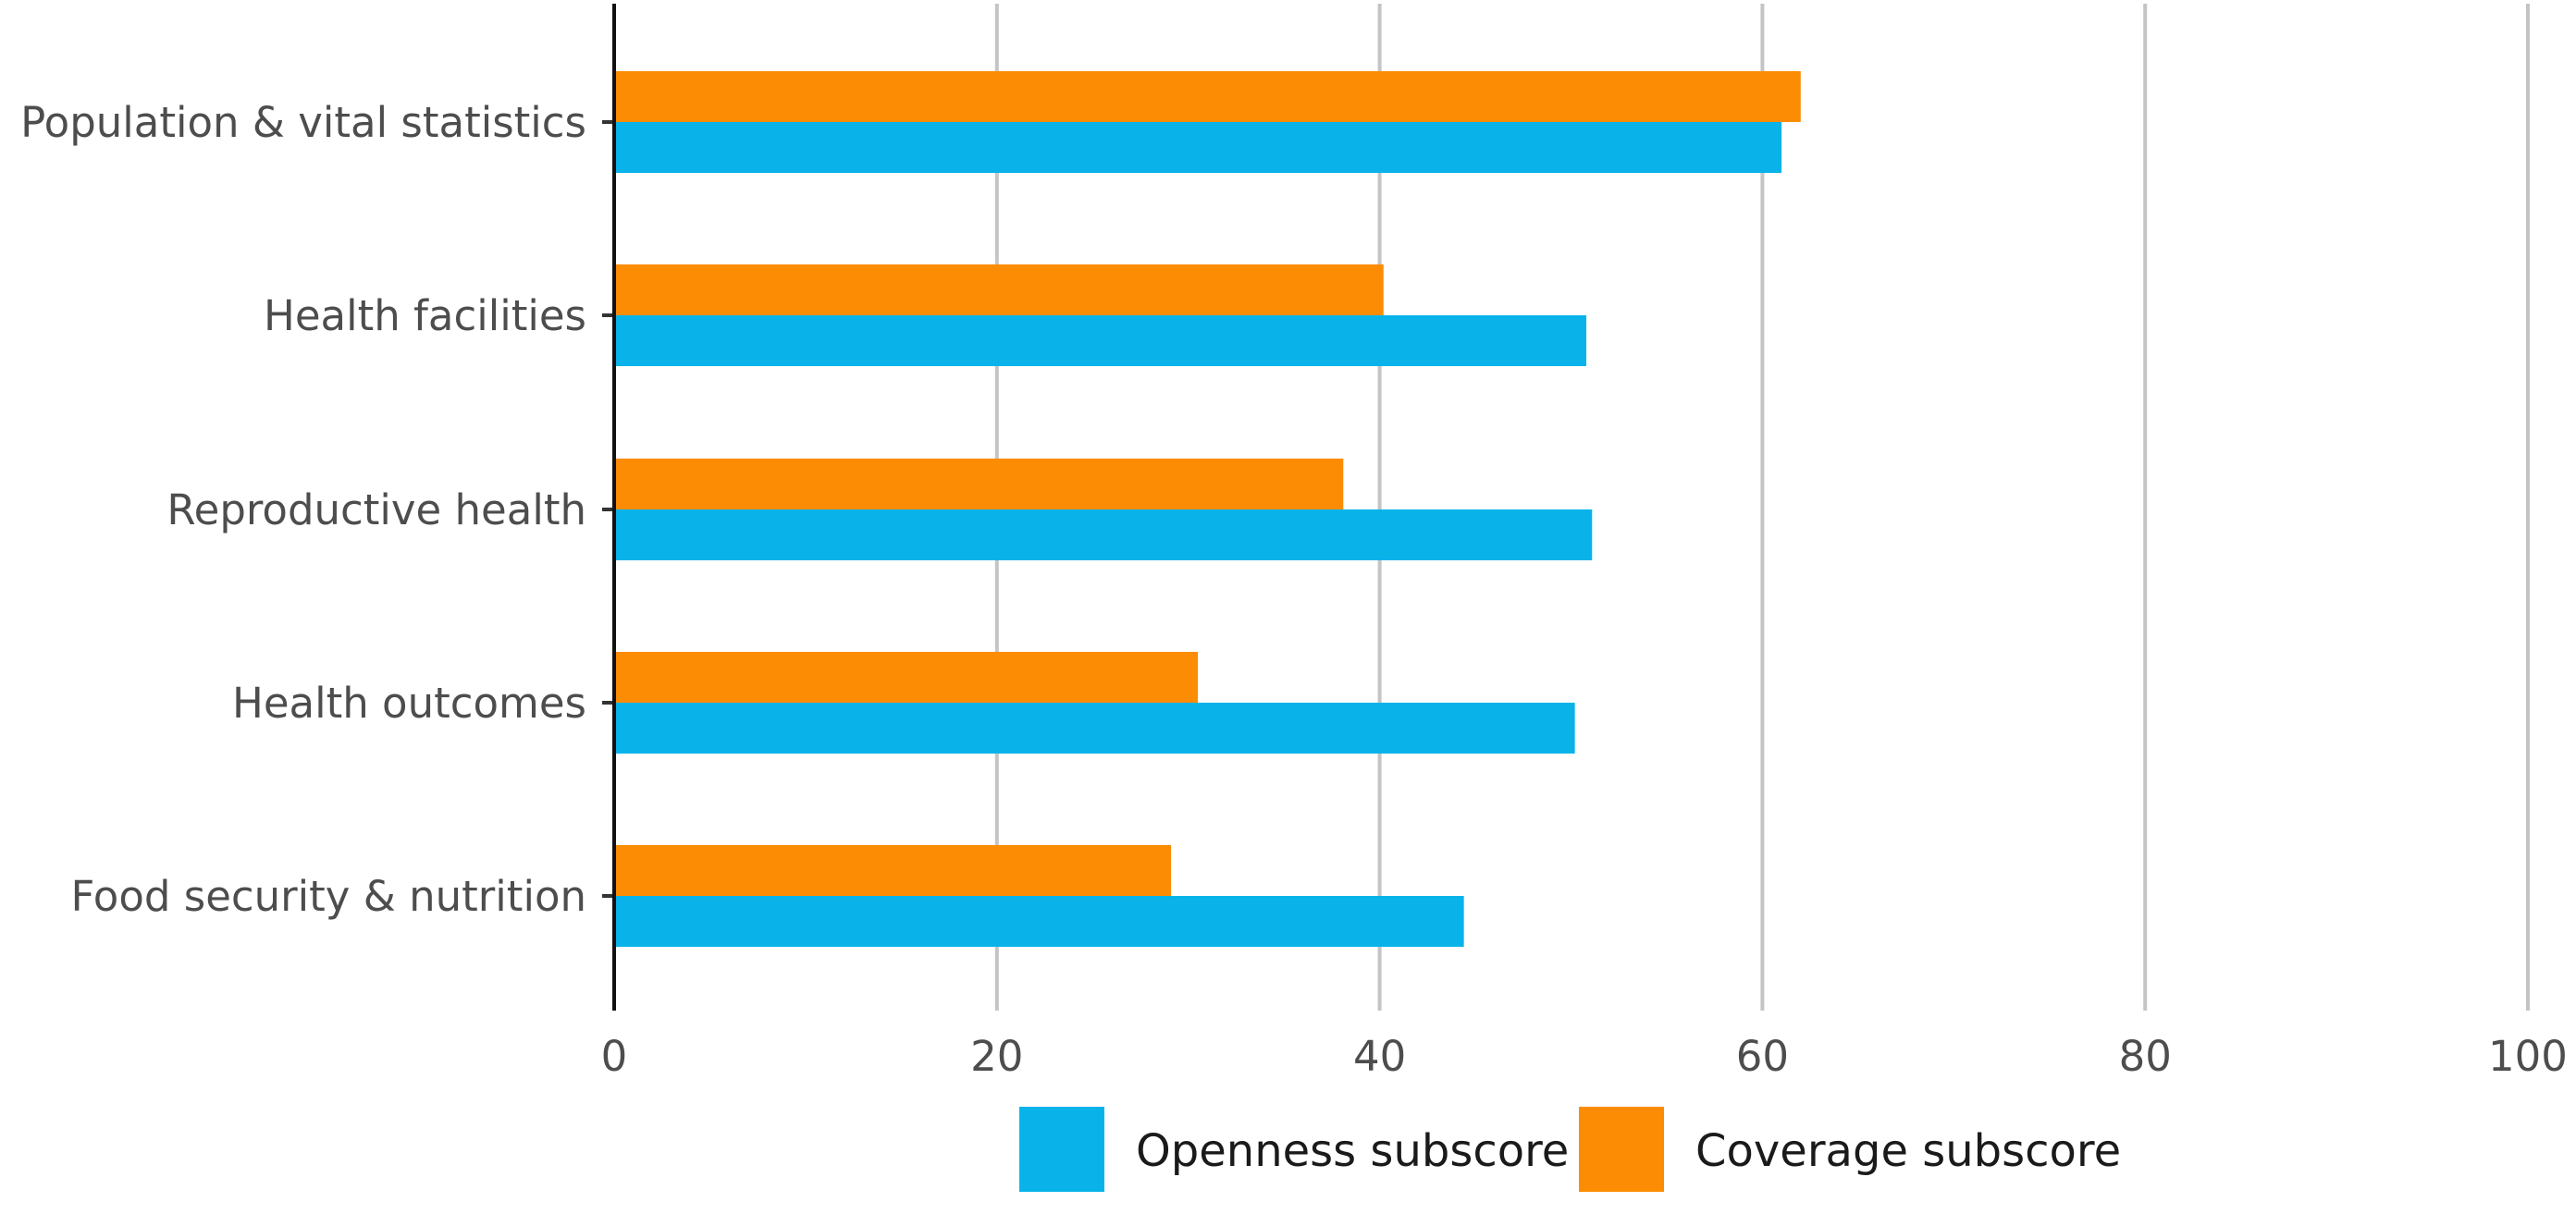  What do you see at coordinates (1762, 1056) in the screenshot?
I see `x-tick-label-60: 60` at bounding box center [1762, 1056].